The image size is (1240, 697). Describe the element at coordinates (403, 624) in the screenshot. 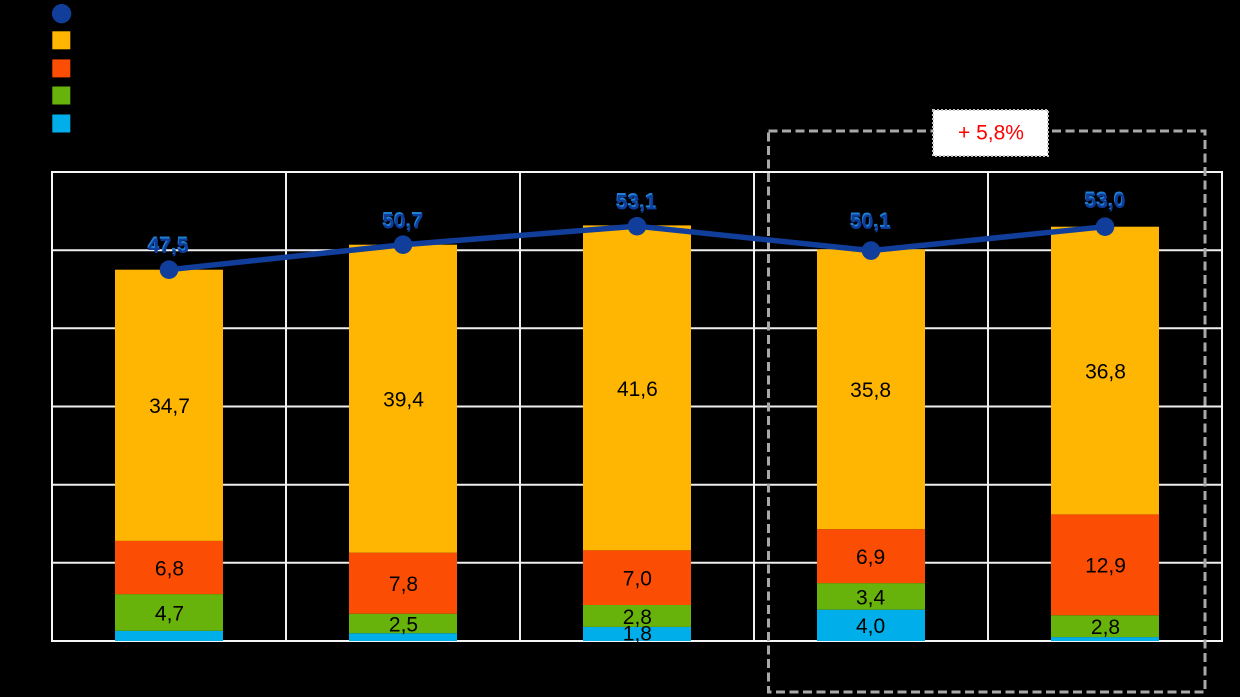

I see `svg-text: 2,5` at that location.